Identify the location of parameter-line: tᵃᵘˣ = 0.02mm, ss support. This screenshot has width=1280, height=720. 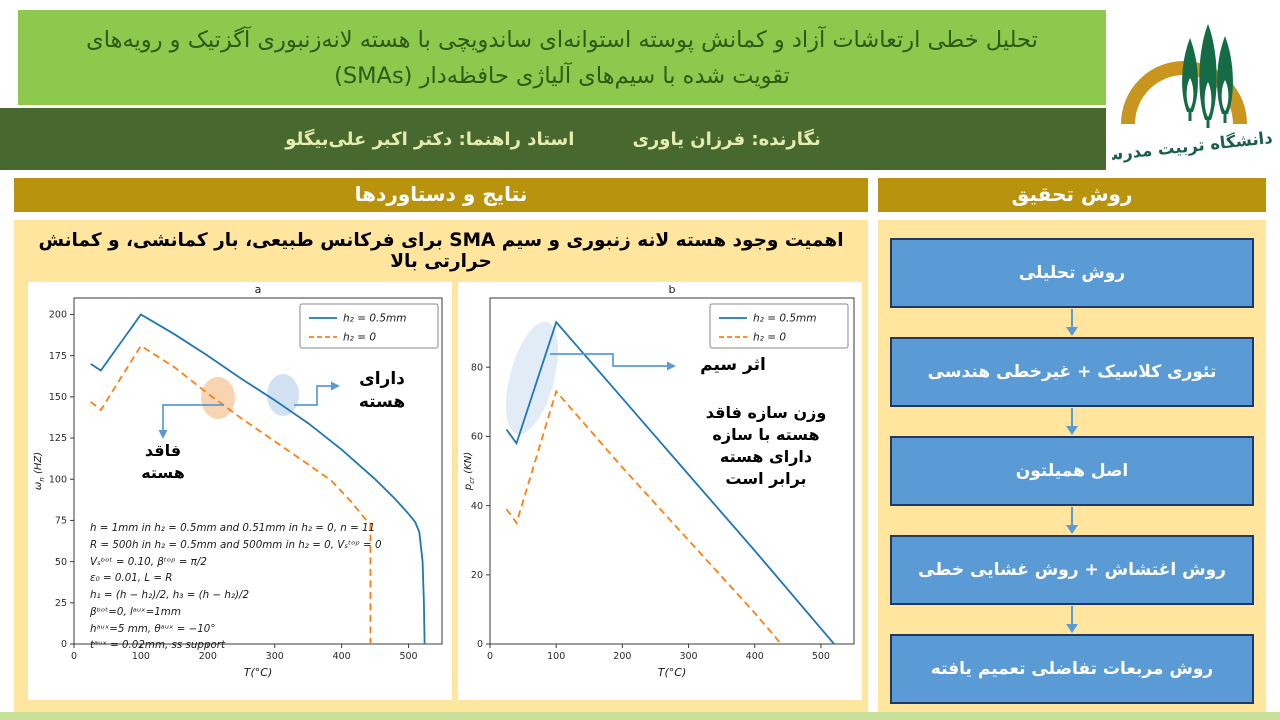
(158, 645).